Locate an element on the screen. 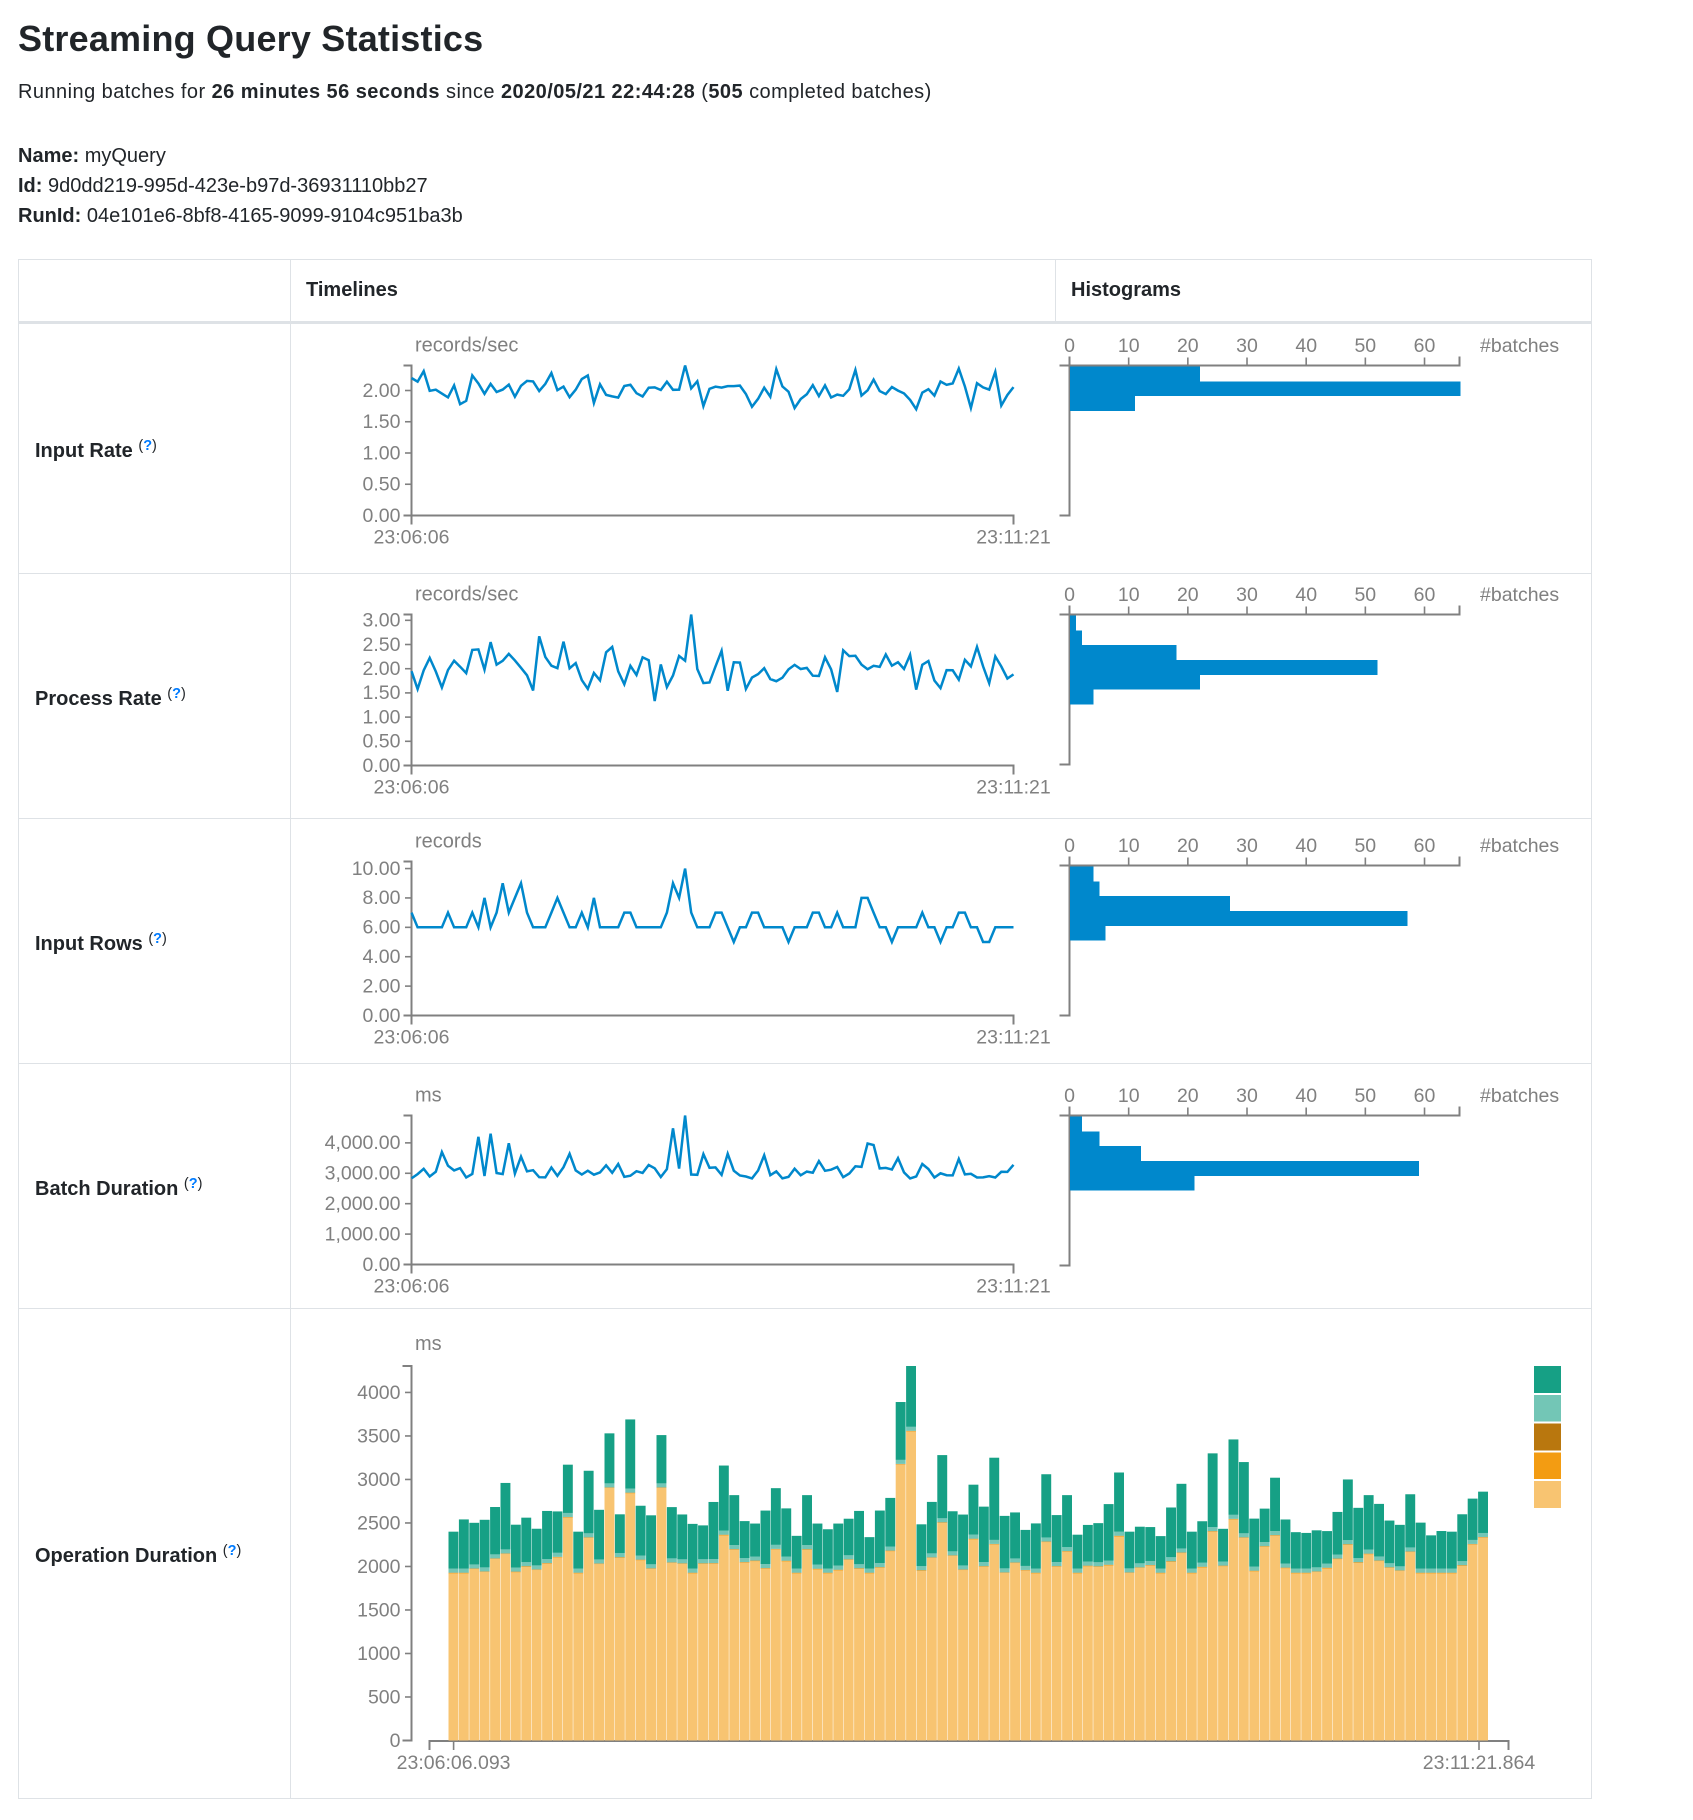 This screenshot has width=1693, height=1820. svg-text: 2500 is located at coordinates (379, 1523).